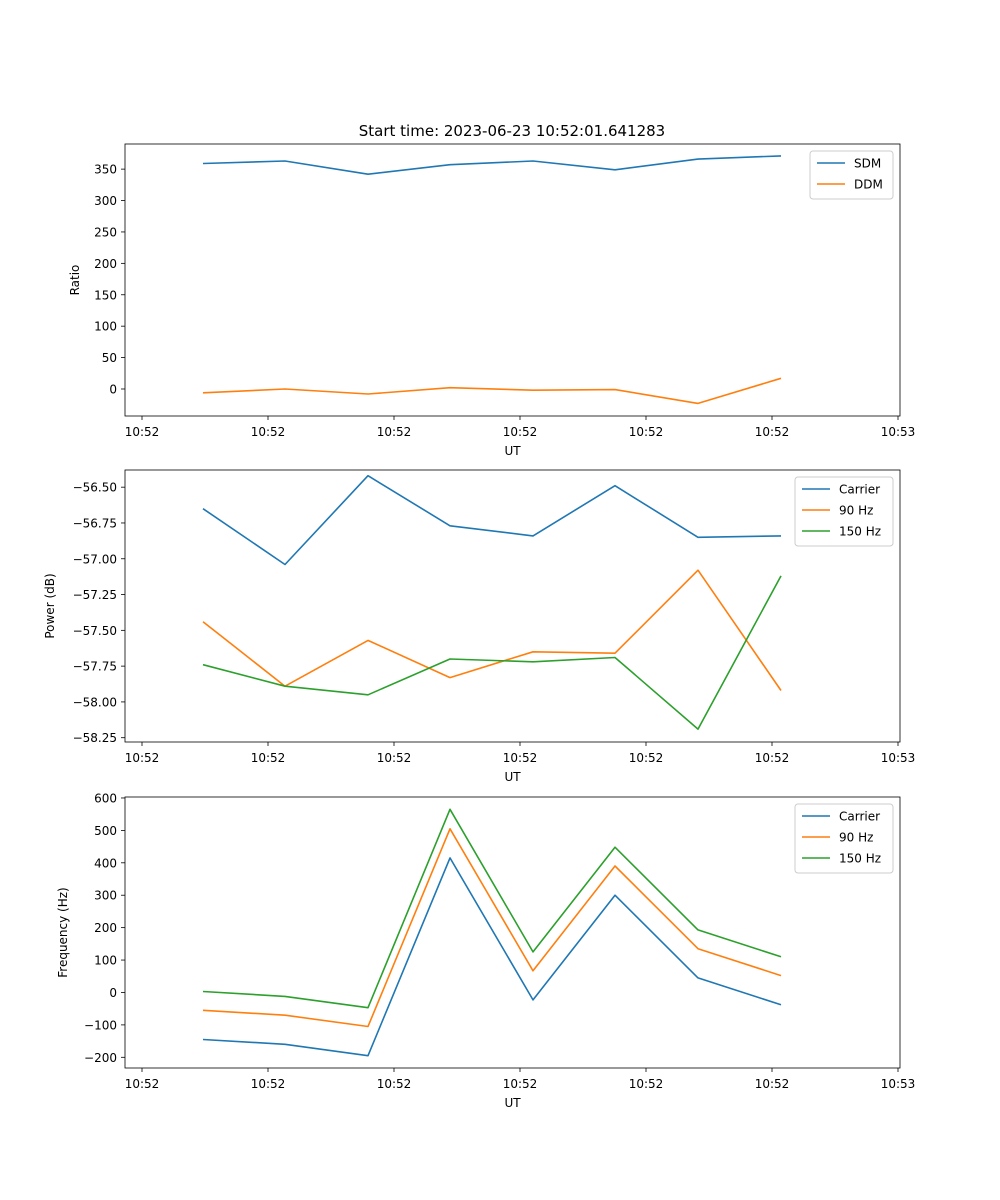 The width and height of the screenshot is (1000, 1200). I want to click on y-axis-label: Power (dB), so click(50, 605).